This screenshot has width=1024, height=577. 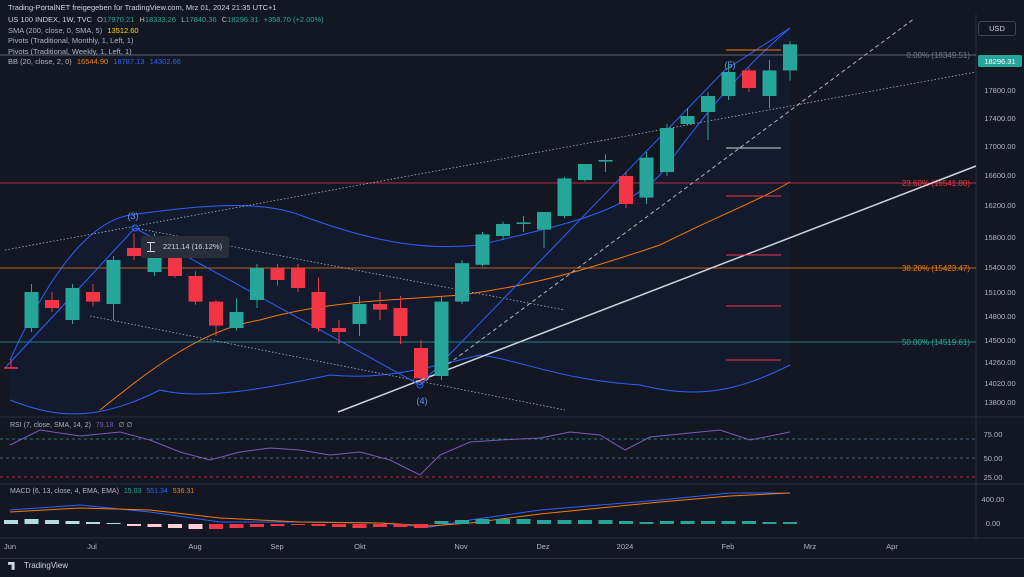 I want to click on time-axis-label: 2024, so click(x=625, y=546).